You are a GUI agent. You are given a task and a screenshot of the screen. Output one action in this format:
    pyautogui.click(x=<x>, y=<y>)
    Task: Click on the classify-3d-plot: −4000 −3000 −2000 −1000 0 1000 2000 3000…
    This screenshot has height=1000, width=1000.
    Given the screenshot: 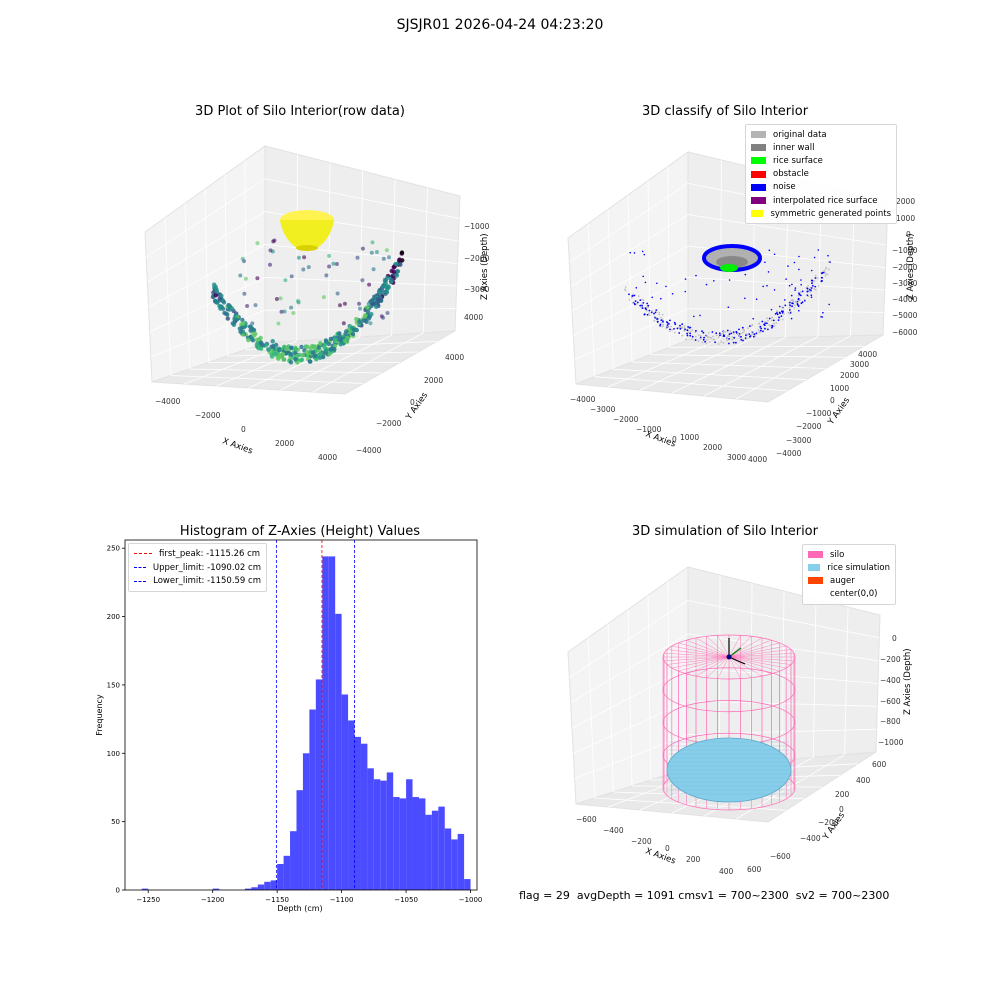 What is the action you would take?
    pyautogui.click(x=742, y=307)
    